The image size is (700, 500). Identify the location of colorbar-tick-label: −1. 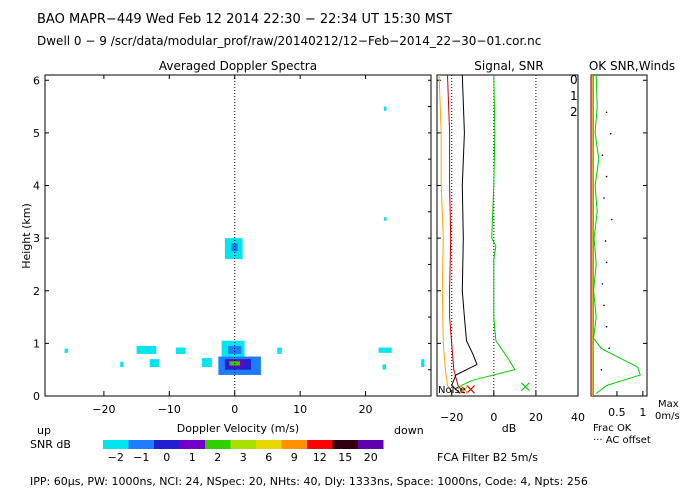
(141, 457).